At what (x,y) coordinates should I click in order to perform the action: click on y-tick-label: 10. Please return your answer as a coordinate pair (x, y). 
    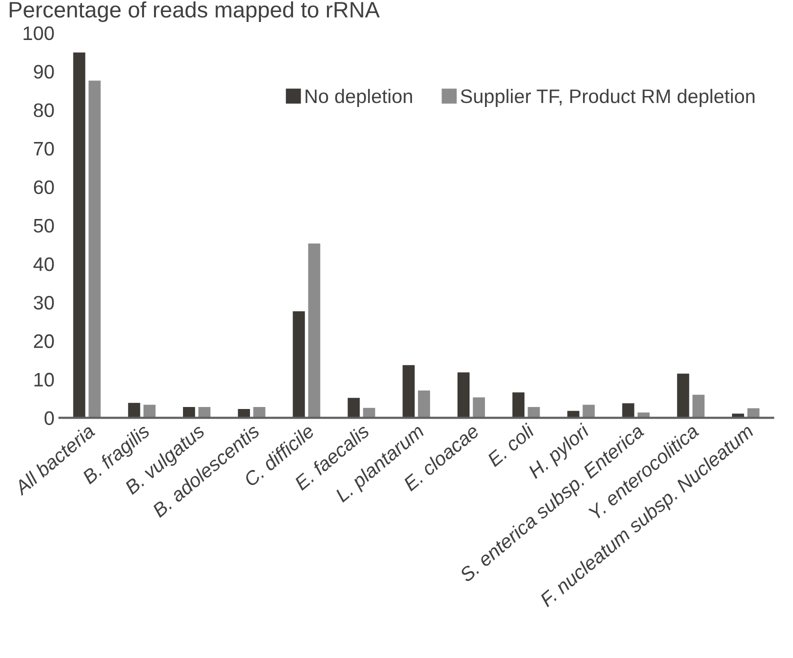
    Looking at the image, I should click on (44, 379).